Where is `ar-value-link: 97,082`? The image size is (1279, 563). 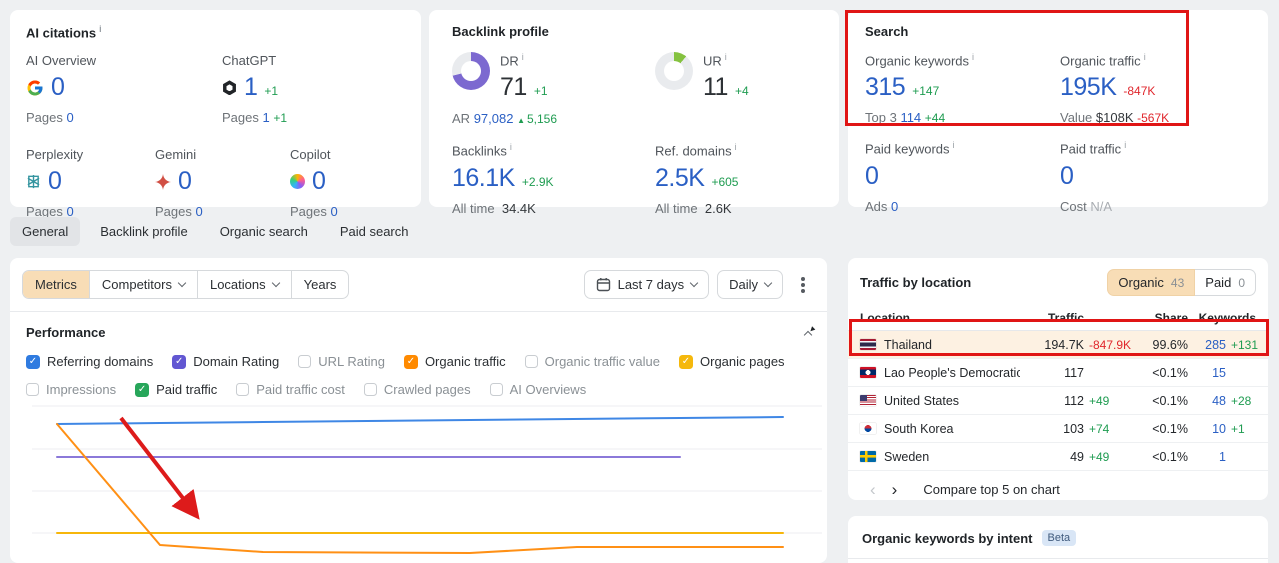 ar-value-link: 97,082 is located at coordinates (493, 119).